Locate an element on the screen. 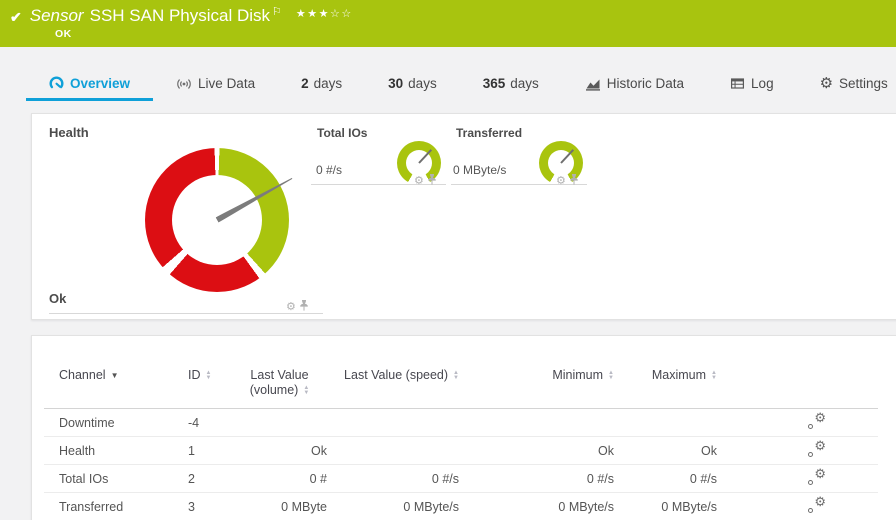  column-header-speed-label: Last Value (speed) is located at coordinates (396, 375).